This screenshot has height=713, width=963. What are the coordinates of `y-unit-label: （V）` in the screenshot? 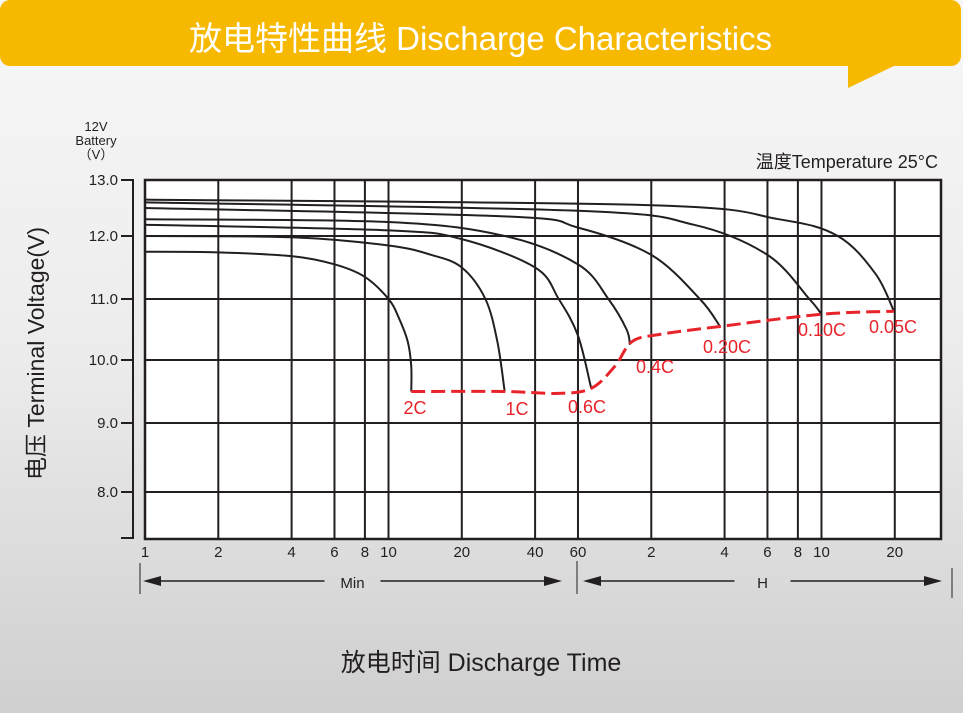 It's located at (96, 154).